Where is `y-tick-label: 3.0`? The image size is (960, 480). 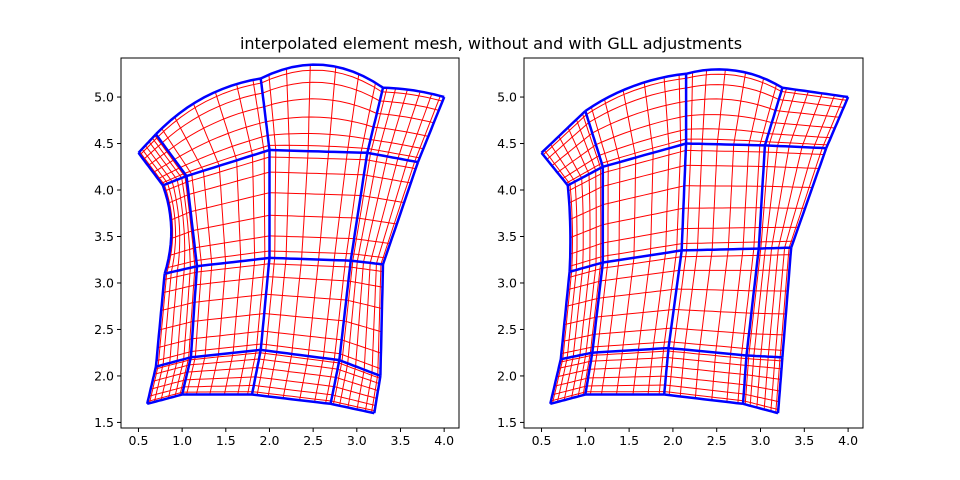 y-tick-label: 3.0 is located at coordinates (104, 282).